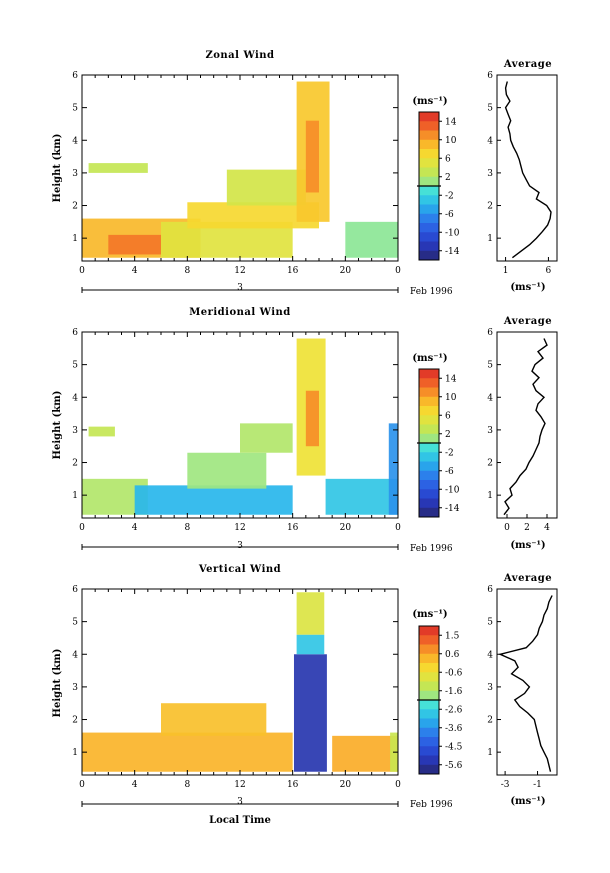 The width and height of the screenshot is (610, 873). Describe the element at coordinates (346, 785) in the screenshot. I see `x-tick-label: 20` at that location.